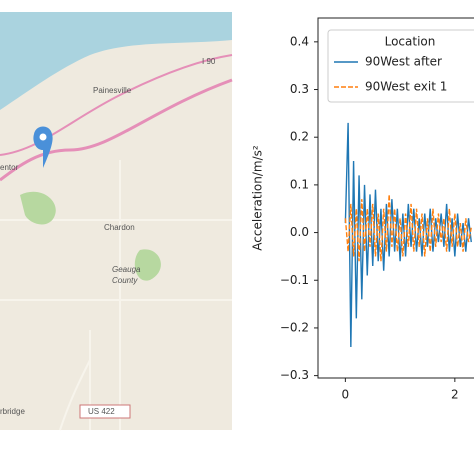 This screenshot has width=474, height=474. I want to click on map-label: Geauga, so click(126, 269).